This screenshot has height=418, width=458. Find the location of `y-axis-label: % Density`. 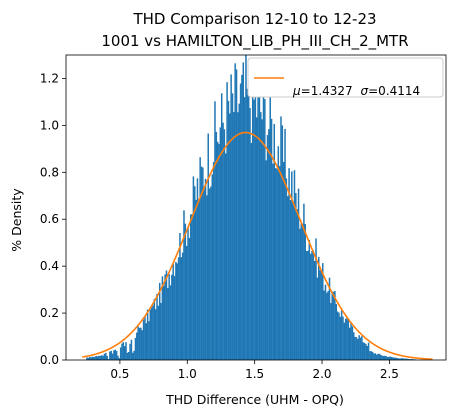

y-axis-label: % Density is located at coordinates (16, 220).